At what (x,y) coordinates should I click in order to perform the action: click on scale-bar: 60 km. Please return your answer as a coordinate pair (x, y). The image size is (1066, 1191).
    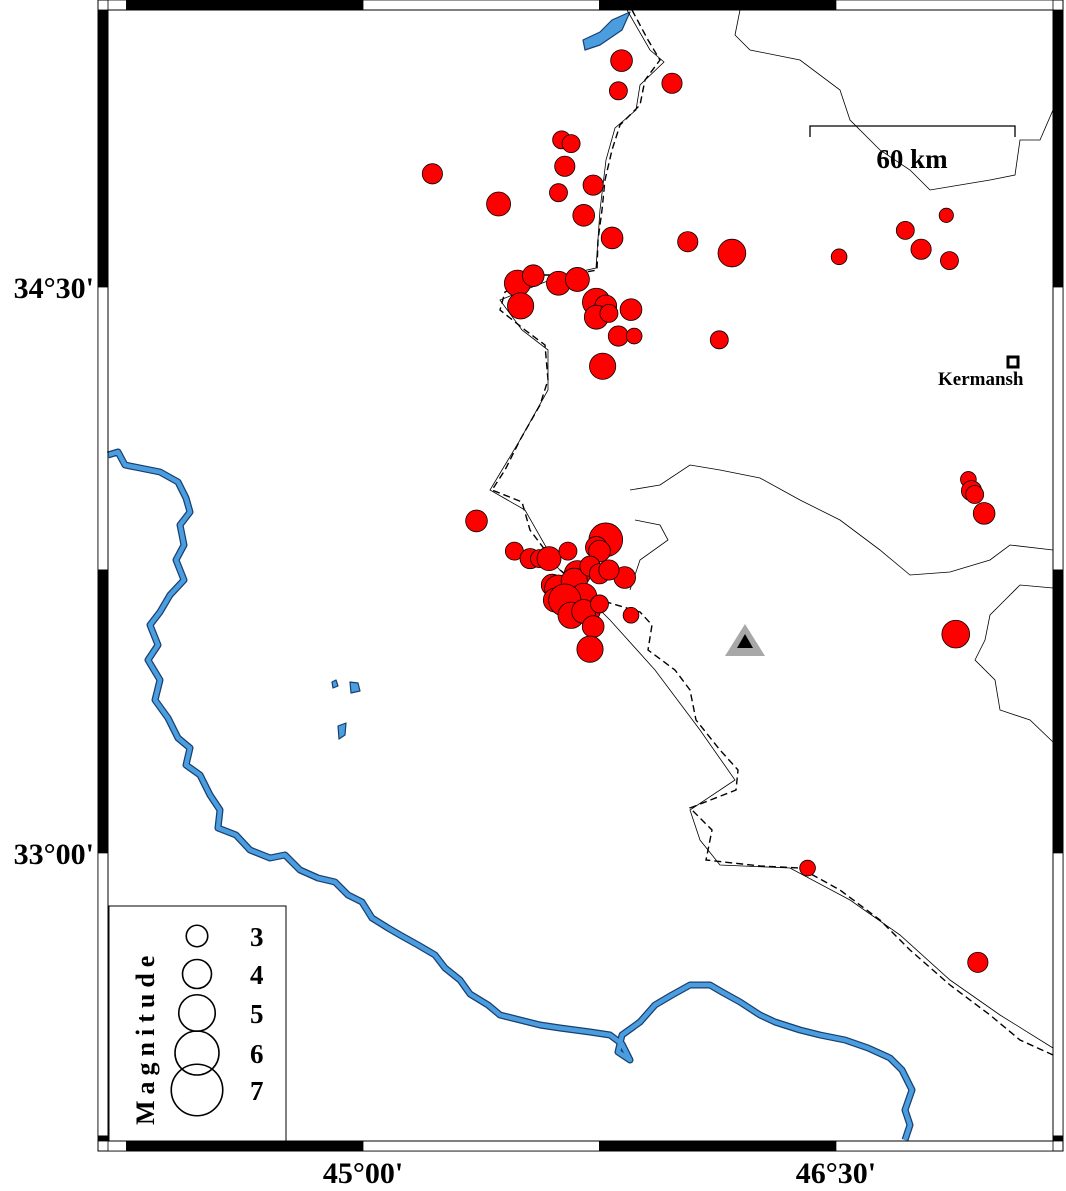
    Looking at the image, I should click on (912, 149).